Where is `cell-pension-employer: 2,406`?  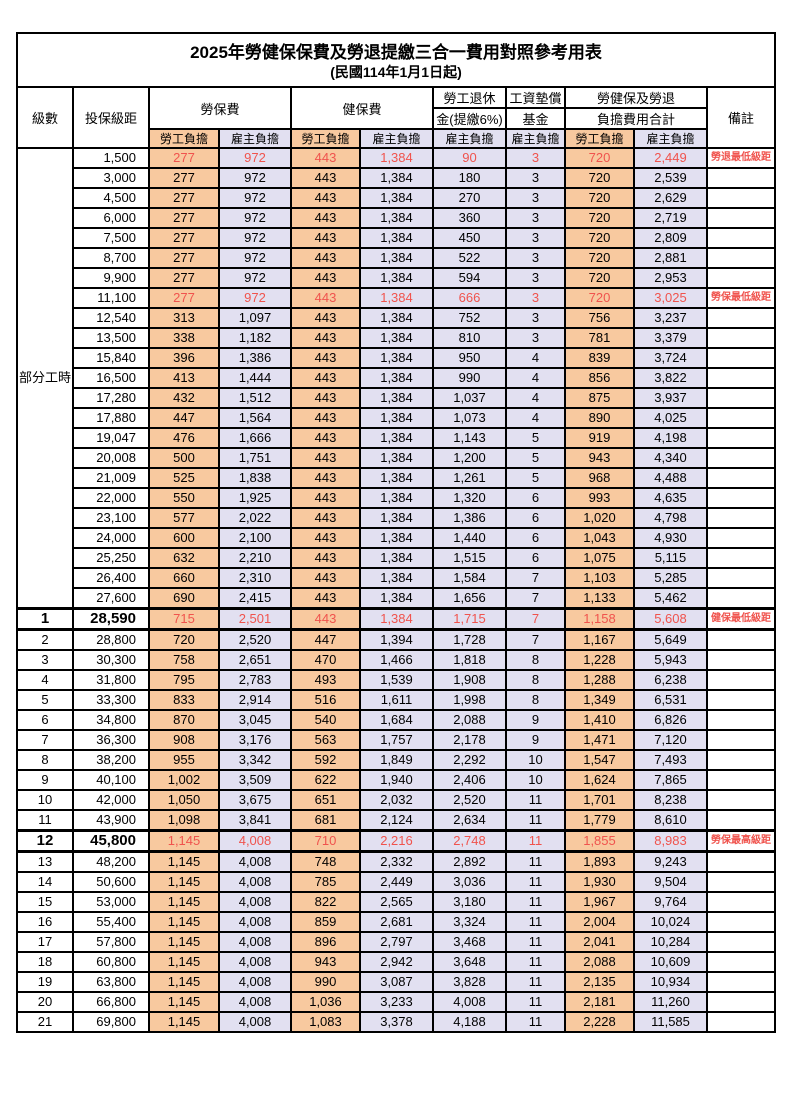
cell-pension-employer: 2,406 is located at coordinates (469, 780).